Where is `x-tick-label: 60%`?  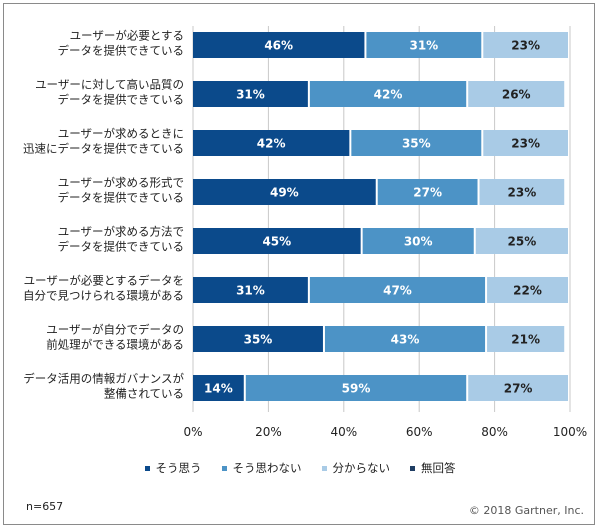 x-tick-label: 60% is located at coordinates (419, 432).